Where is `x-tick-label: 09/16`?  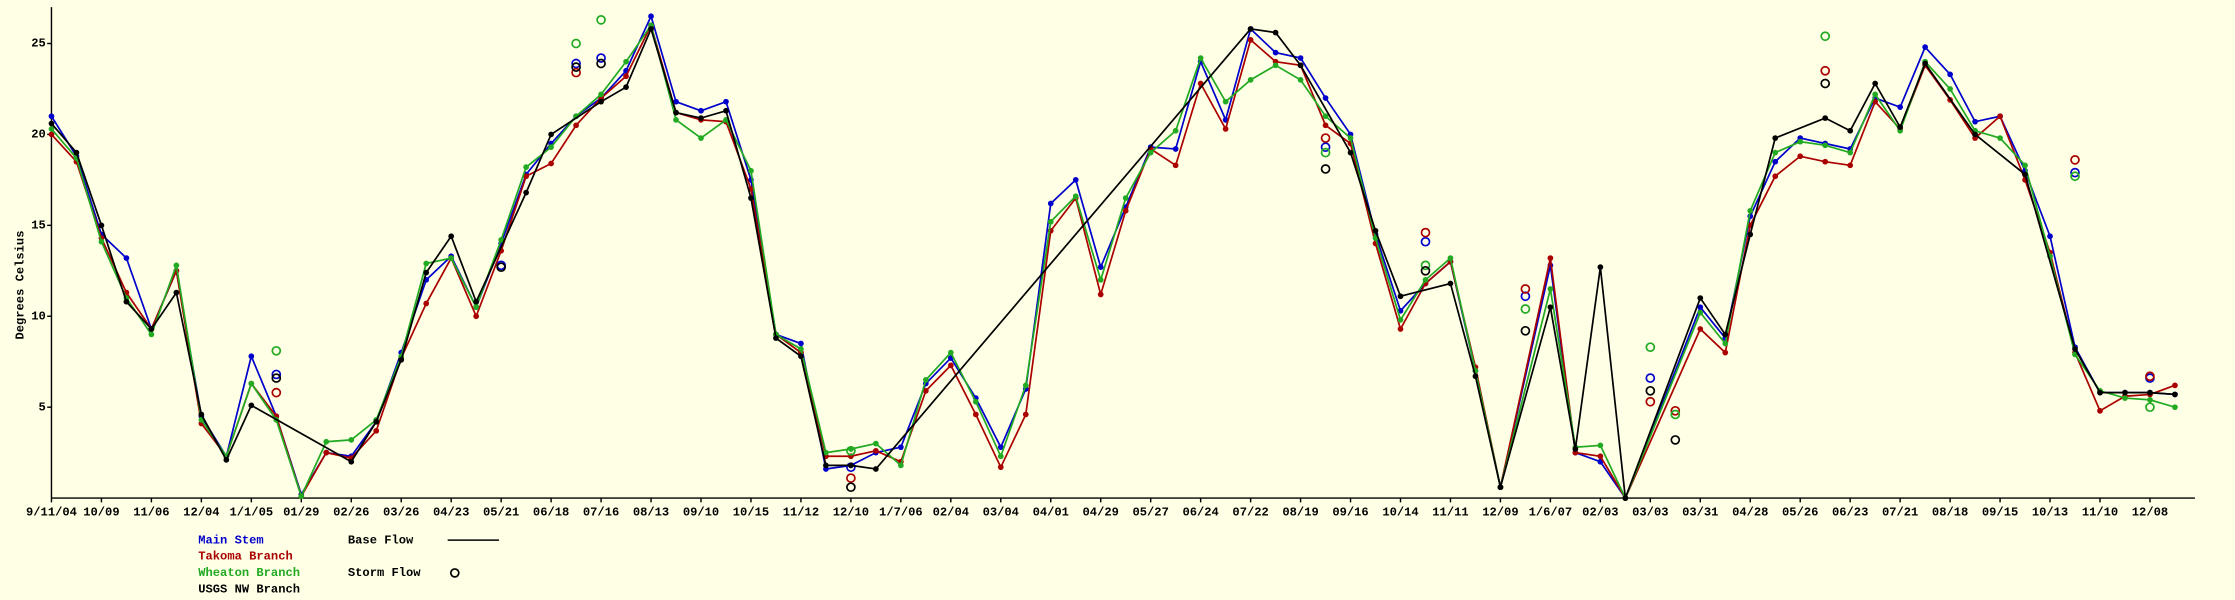
x-tick-label: 09/16 is located at coordinates (1350, 513).